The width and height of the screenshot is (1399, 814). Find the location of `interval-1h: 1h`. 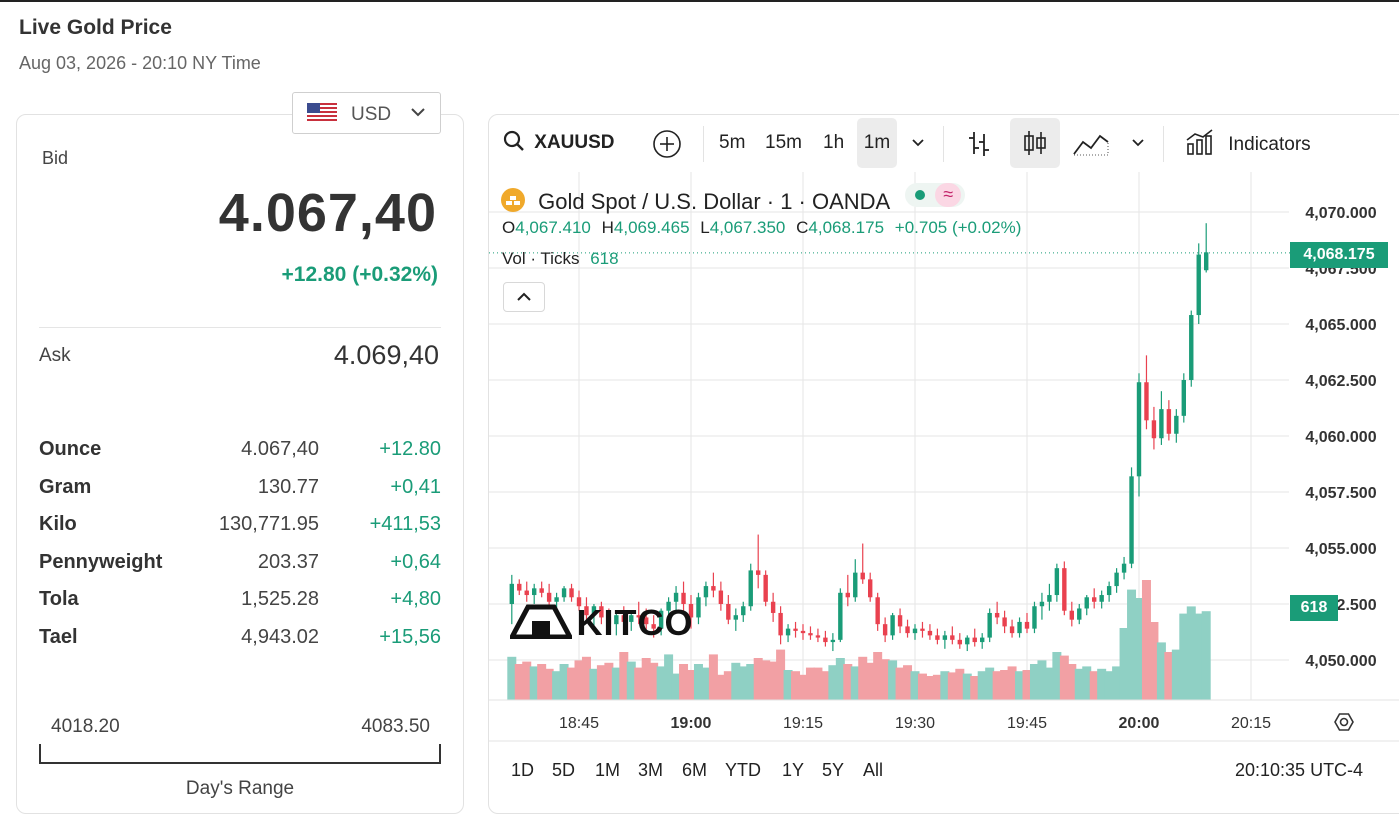

interval-1h: 1h is located at coordinates (834, 142).